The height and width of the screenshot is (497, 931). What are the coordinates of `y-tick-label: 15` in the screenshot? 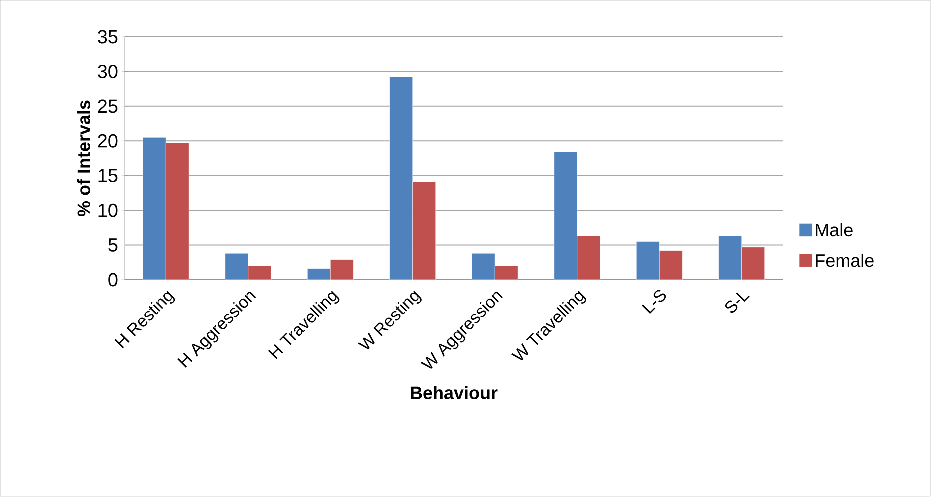 It's located at (108, 175).